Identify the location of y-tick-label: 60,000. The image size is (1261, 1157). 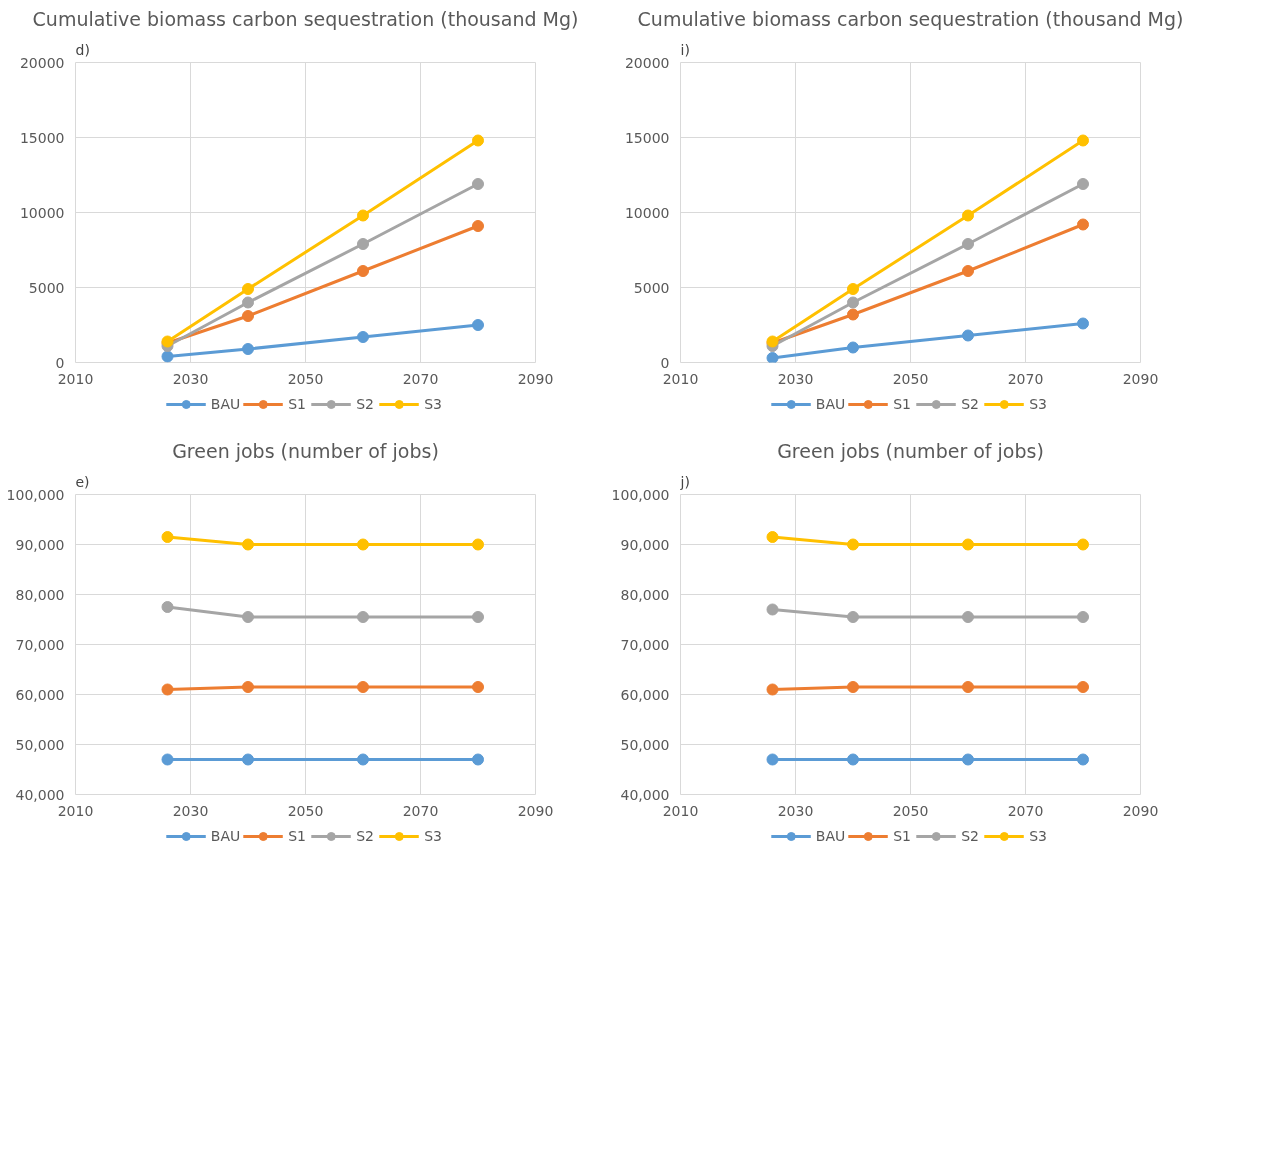
(645, 694).